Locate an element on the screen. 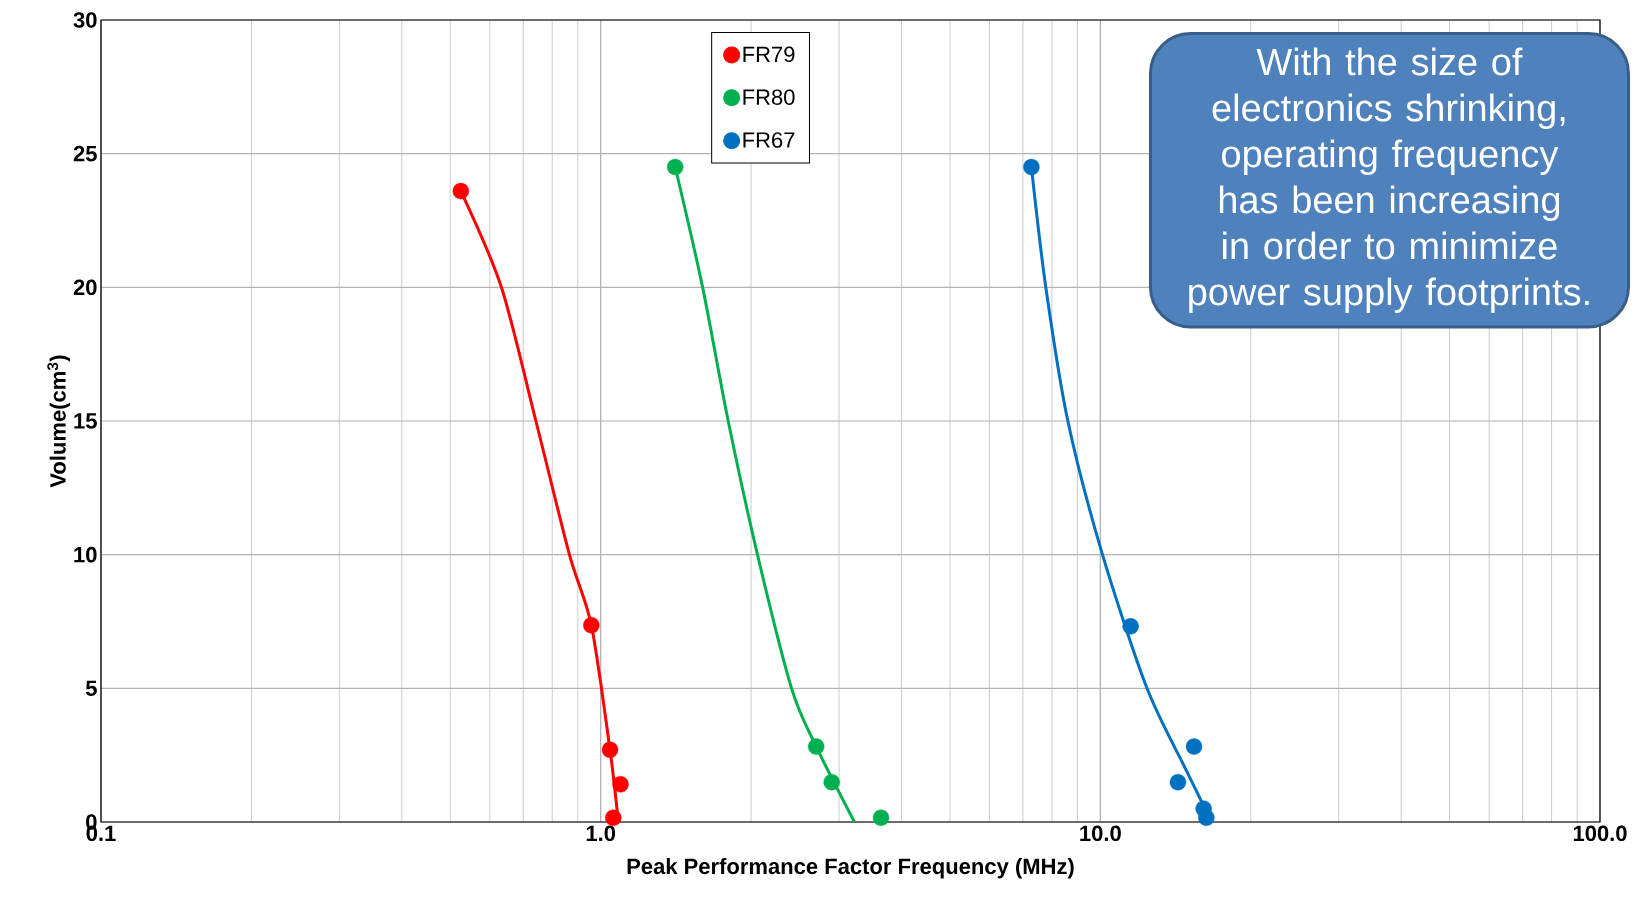 The image size is (1640, 916). y-tick-label: 15 is located at coordinates (85, 421).